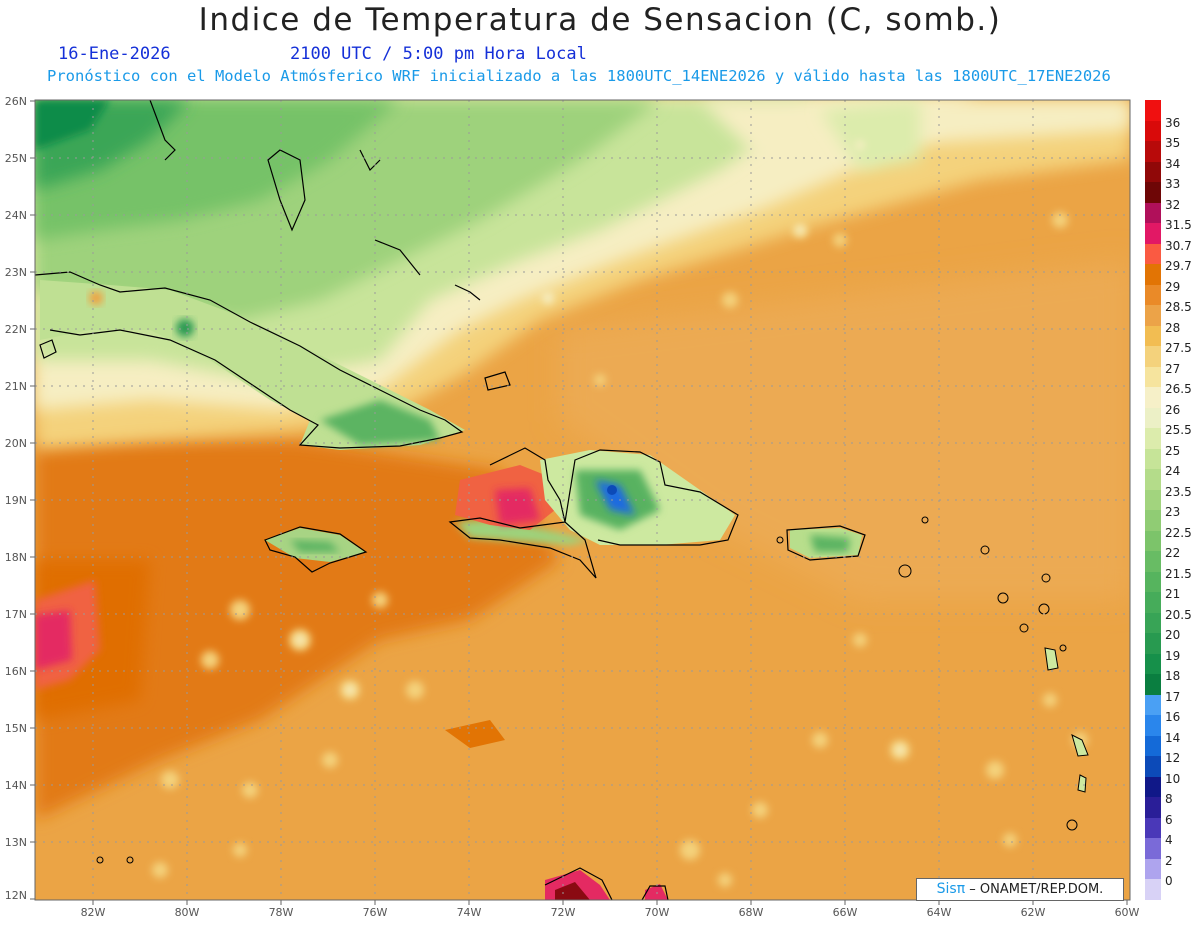  What do you see at coordinates (563, 912) in the screenshot?
I see `lon-label: 72W` at bounding box center [563, 912].